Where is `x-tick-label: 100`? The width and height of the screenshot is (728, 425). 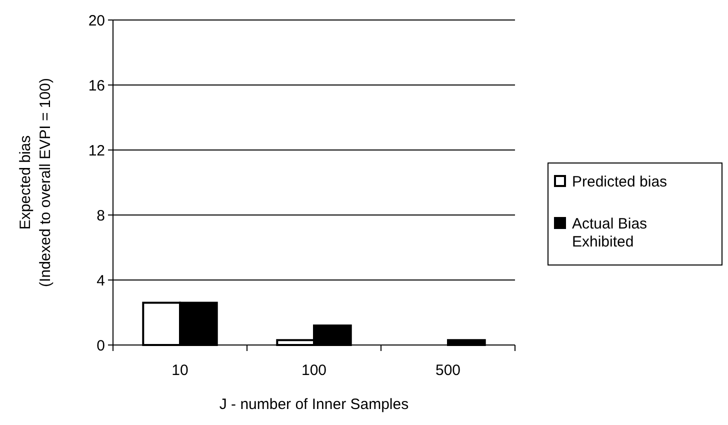 x-tick-label: 100 is located at coordinates (314, 370).